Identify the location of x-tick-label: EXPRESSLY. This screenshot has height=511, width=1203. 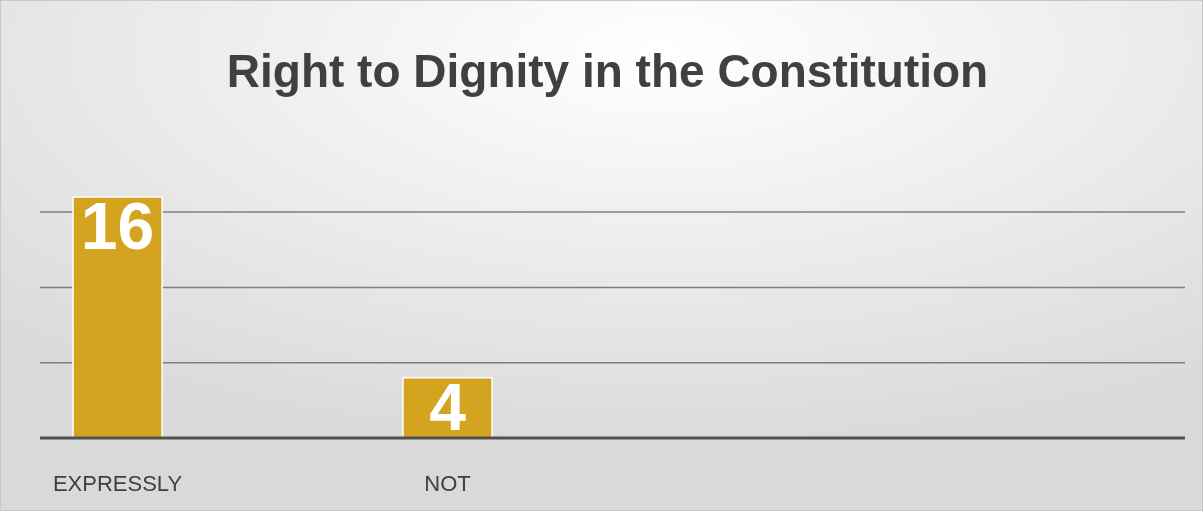
(117, 483).